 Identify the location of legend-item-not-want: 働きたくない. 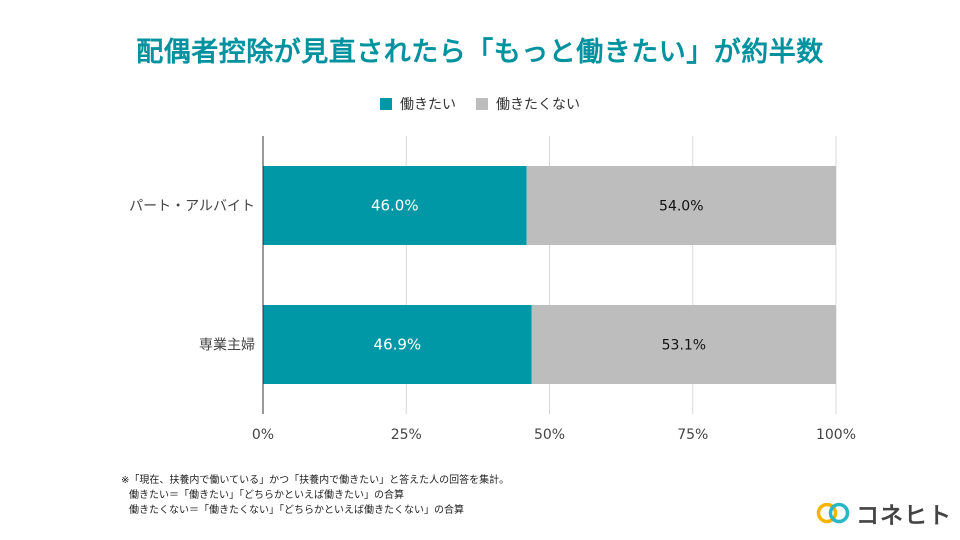
(528, 104).